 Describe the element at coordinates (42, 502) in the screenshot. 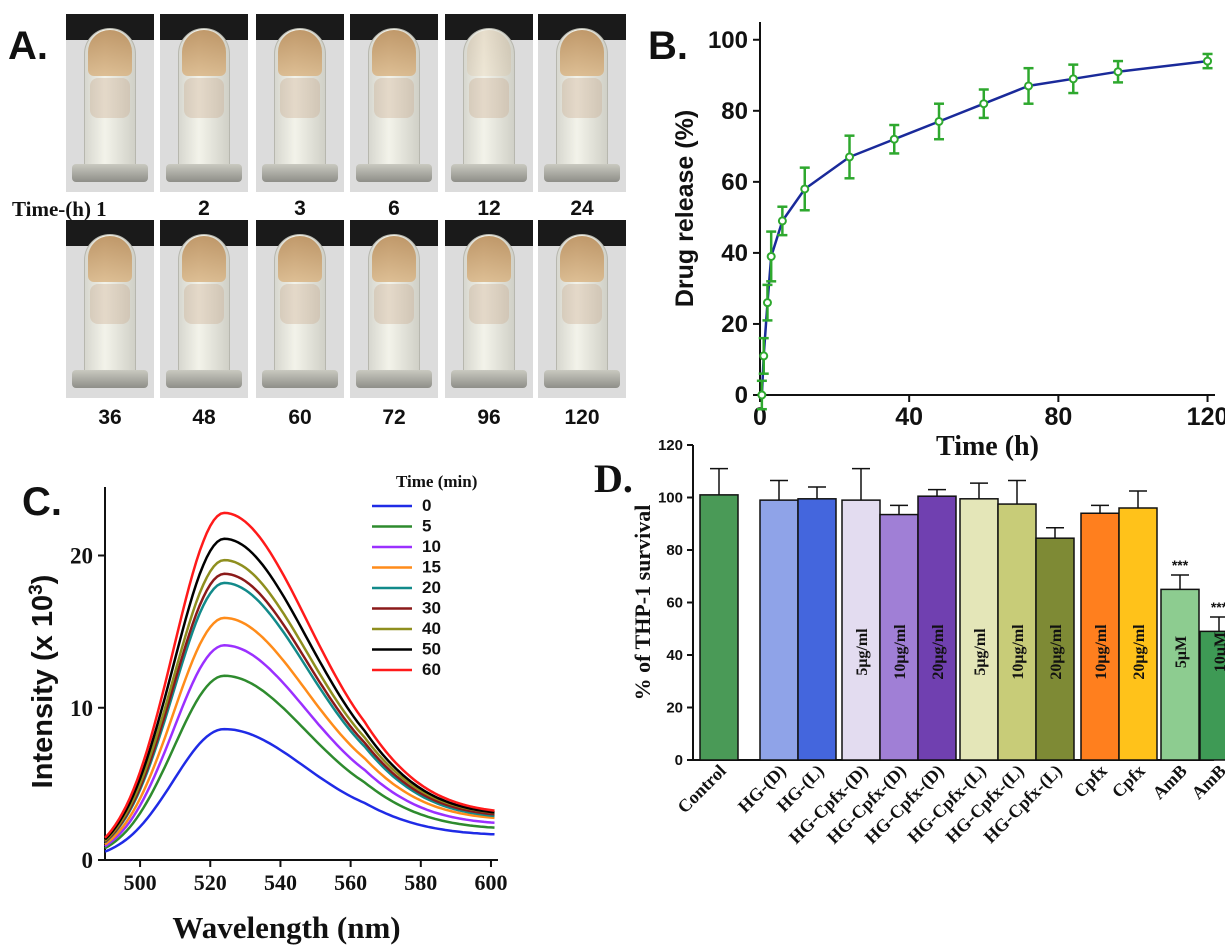

I see `panel-c-letter: C.` at that location.